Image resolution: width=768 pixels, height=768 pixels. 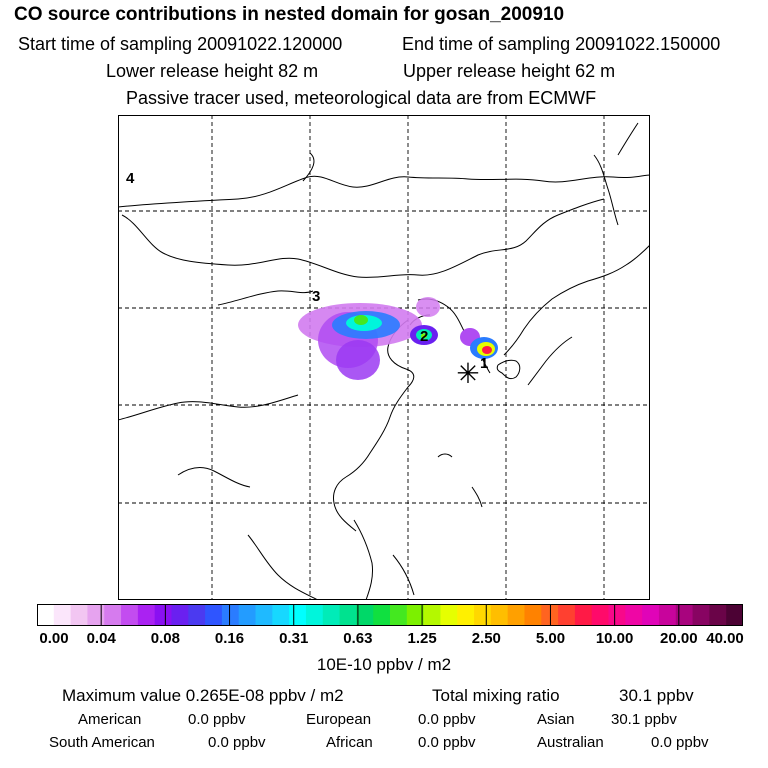 What do you see at coordinates (349, 742) in the screenshot?
I see `region-african-name: African` at bounding box center [349, 742].